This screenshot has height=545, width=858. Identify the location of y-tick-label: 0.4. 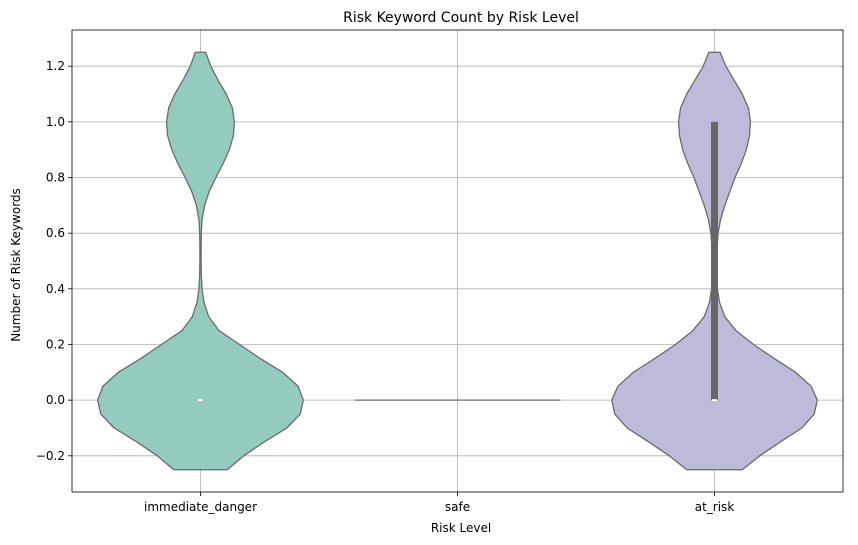
(55, 289).